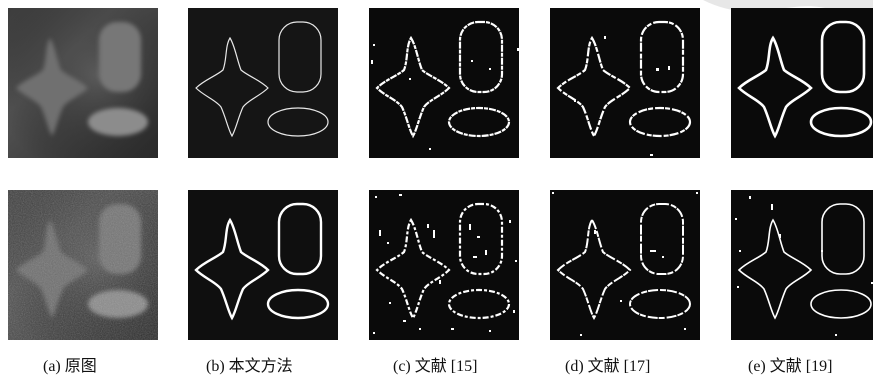  What do you see at coordinates (83, 83) in the screenshot?
I see `original-image-clean` at bounding box center [83, 83].